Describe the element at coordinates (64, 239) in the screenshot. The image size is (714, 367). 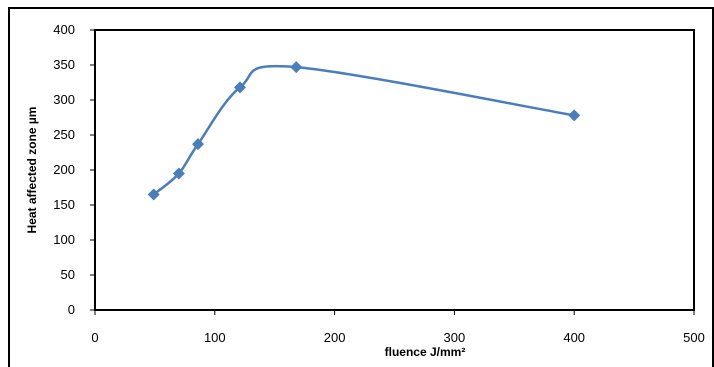
I see `y-tick-label: 100` at that location.